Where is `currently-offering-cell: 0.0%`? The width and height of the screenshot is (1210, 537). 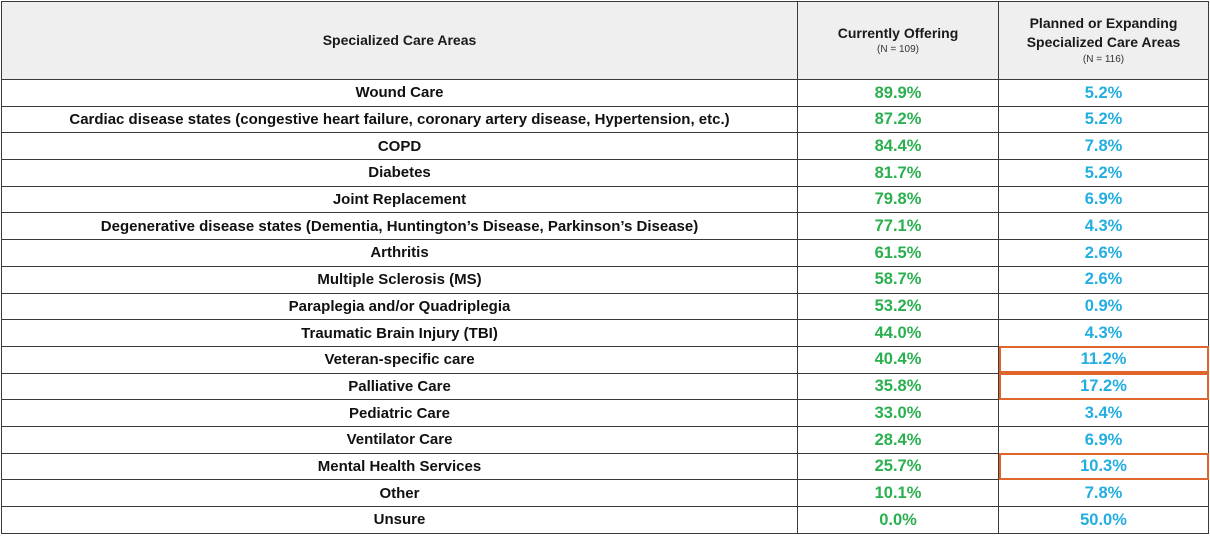
currently-offering-cell: 0.0% is located at coordinates (898, 520).